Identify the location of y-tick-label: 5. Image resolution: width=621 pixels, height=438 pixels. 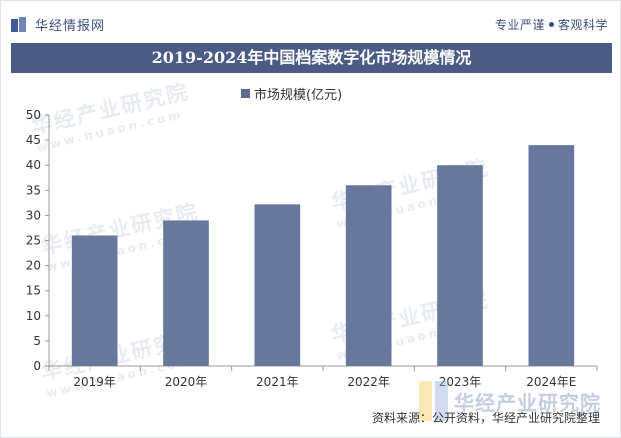
(37, 341).